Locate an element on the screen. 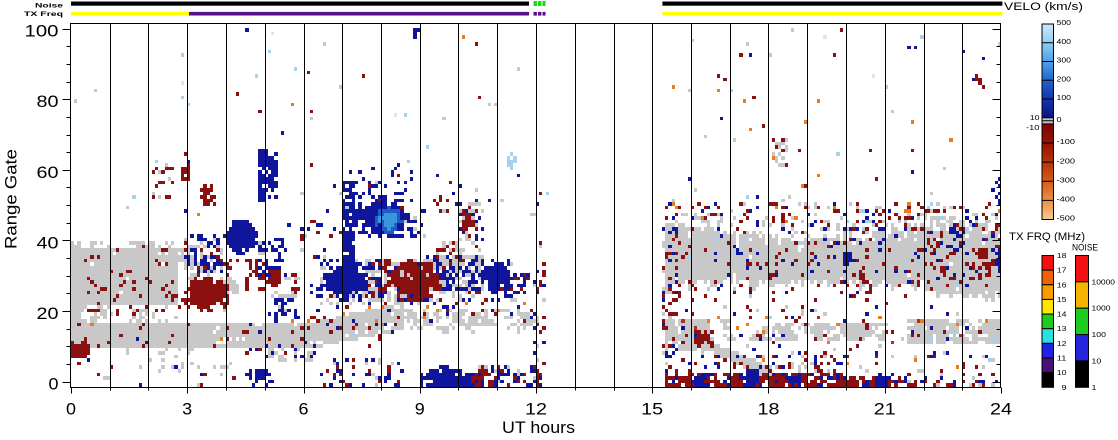  svg-text: Range Gate is located at coordinates (11, 199).